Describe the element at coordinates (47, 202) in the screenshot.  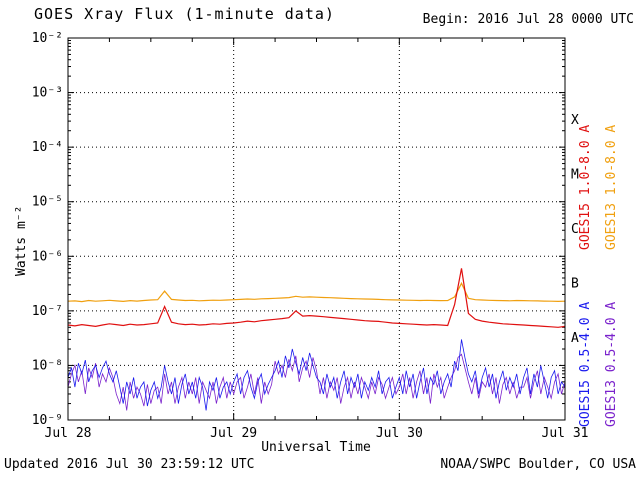
I see `y-tick-label: 10⁻⁵` at that location.